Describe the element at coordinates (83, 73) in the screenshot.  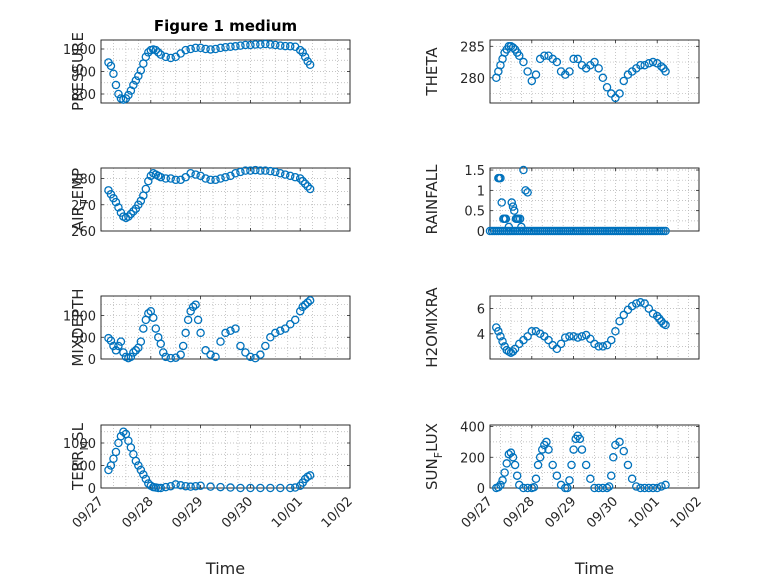
I see `y-tick-label: 900` at that location.